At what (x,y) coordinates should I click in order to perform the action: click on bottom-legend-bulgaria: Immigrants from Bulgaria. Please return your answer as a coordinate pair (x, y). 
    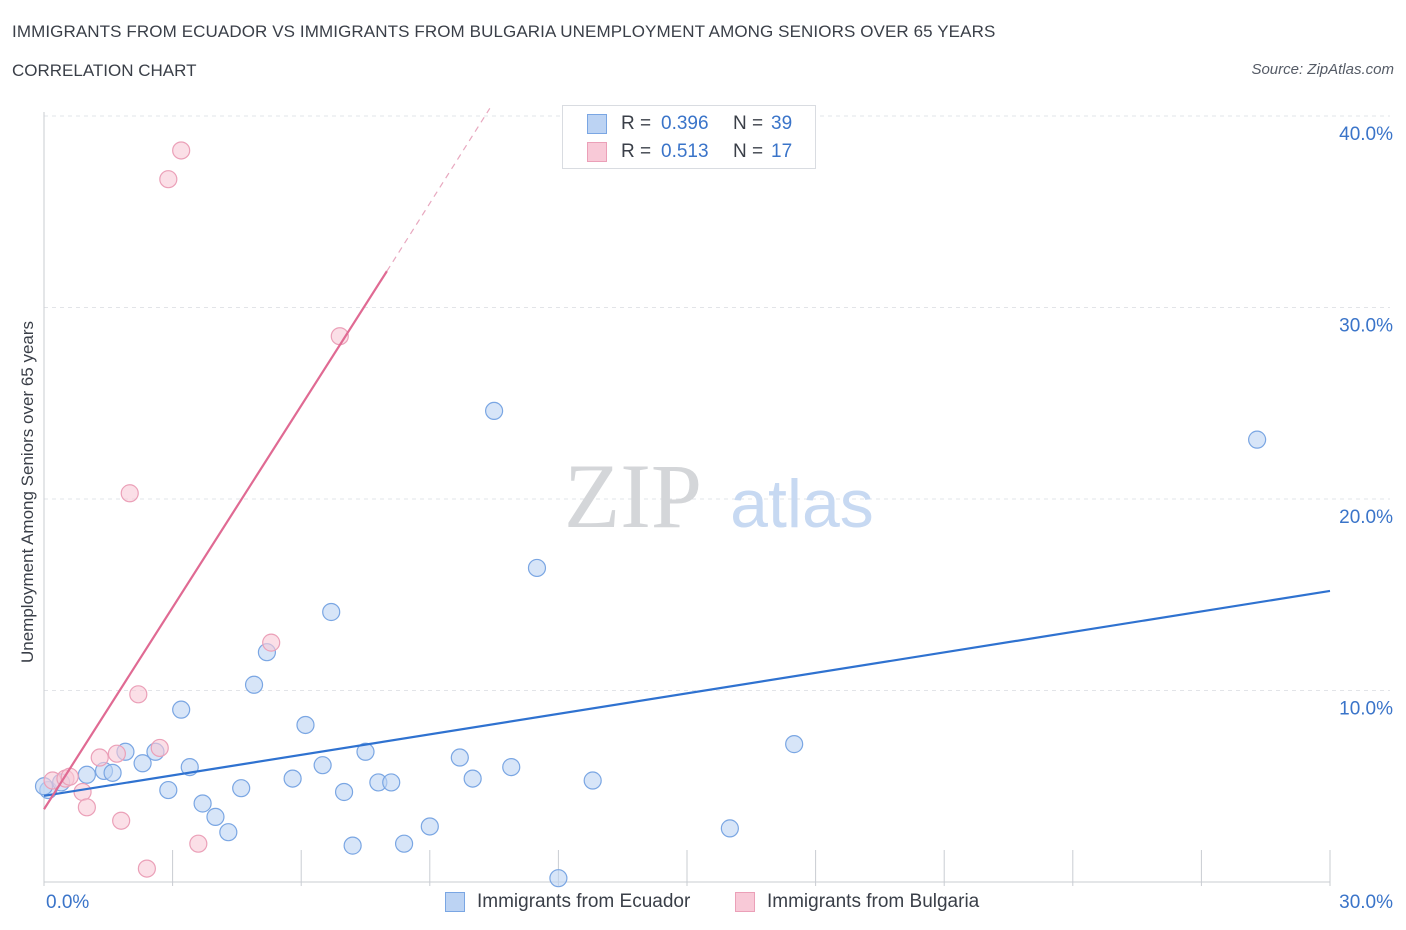
    Looking at the image, I should click on (857, 902).